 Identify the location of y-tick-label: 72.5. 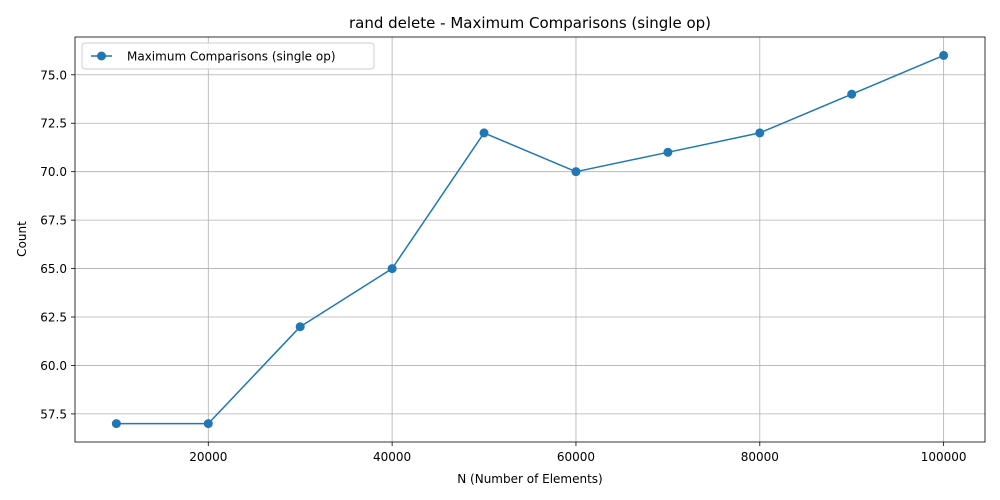
(53, 124).